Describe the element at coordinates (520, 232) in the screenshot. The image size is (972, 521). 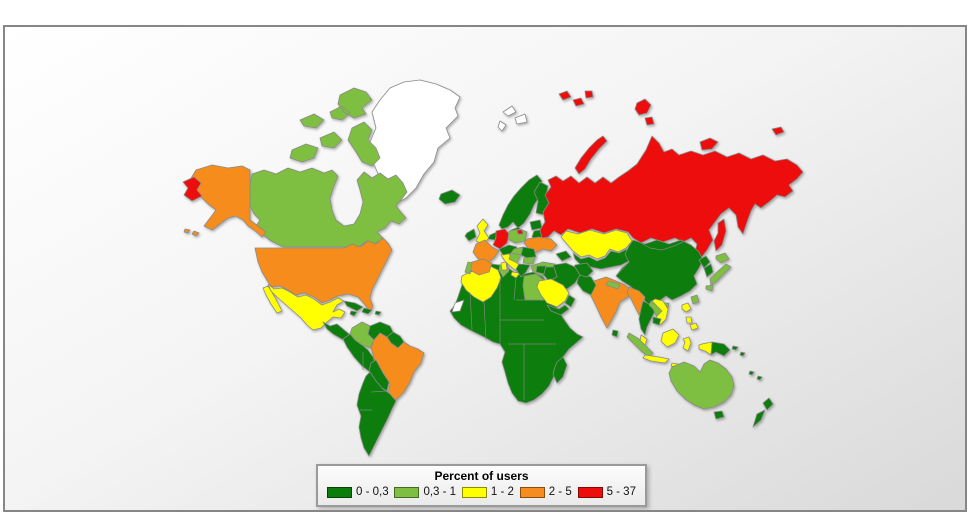
I see `country-kaliningrad` at that location.